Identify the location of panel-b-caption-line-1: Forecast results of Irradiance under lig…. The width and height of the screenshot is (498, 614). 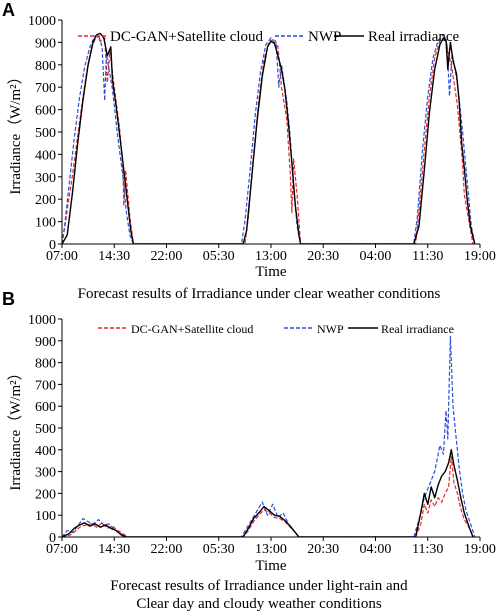
(259, 586).